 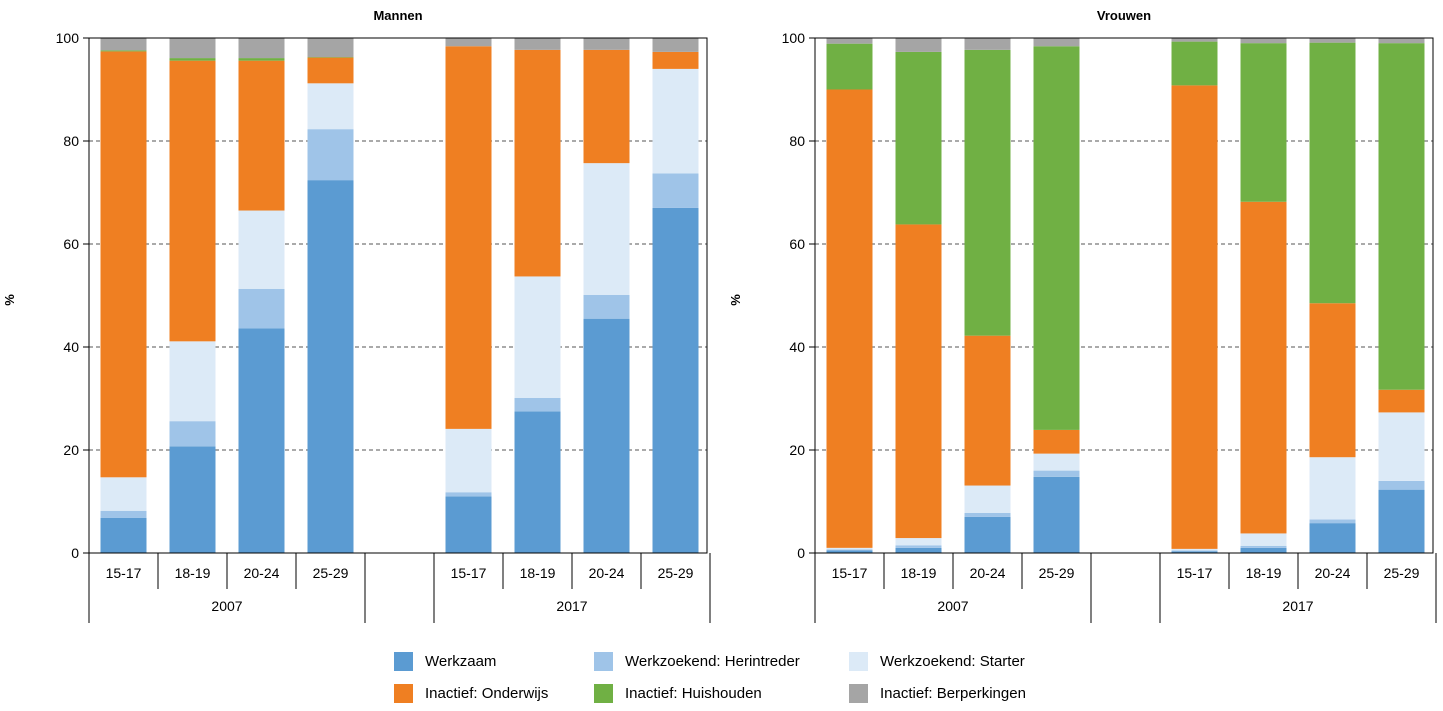 I want to click on group-label: 2007, so click(x=952, y=606).